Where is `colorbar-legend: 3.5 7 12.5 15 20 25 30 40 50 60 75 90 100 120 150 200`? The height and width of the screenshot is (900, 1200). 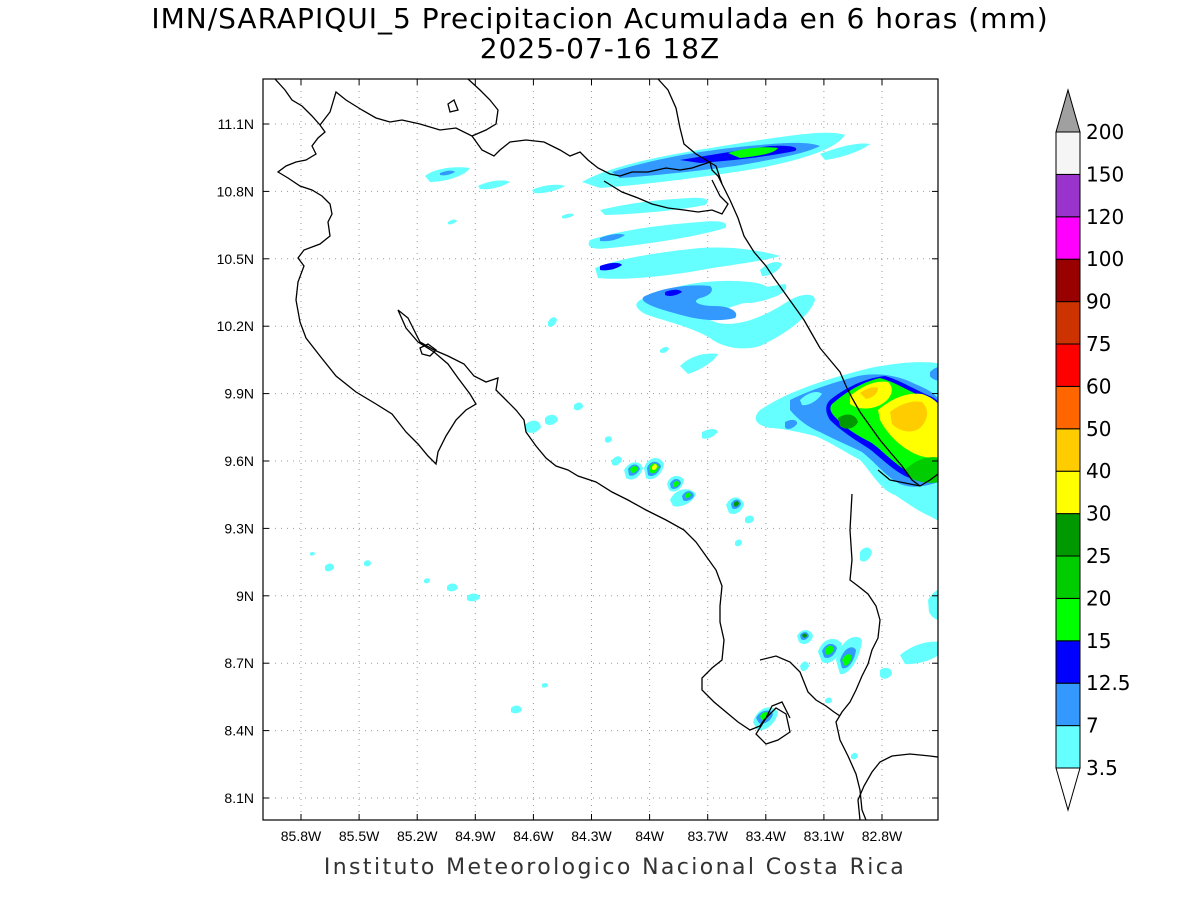
colorbar-legend: 3.5 7 12.5 15 20 25 30 40 50 60 75 90 100 120 150 200 is located at coordinates (1093, 450).